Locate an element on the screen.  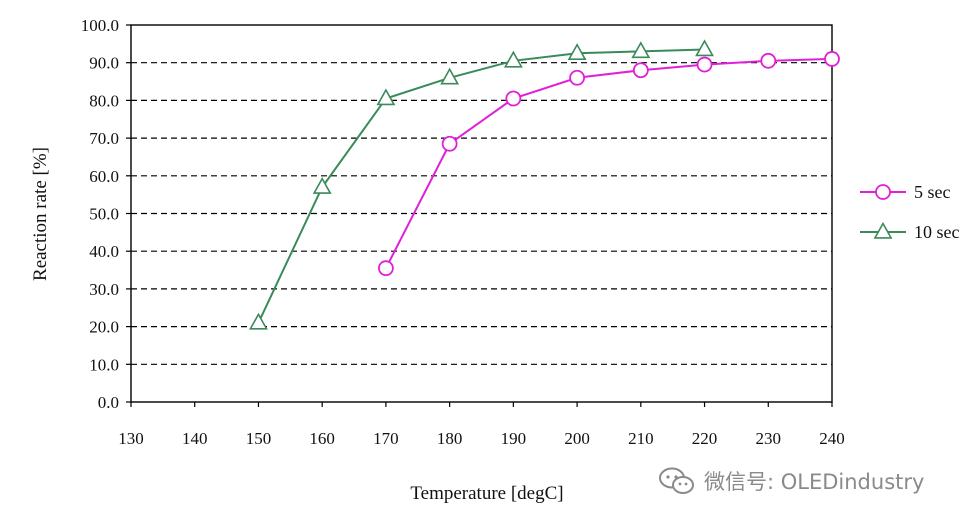
y-tick-label: 60.0 is located at coordinates (104, 176).